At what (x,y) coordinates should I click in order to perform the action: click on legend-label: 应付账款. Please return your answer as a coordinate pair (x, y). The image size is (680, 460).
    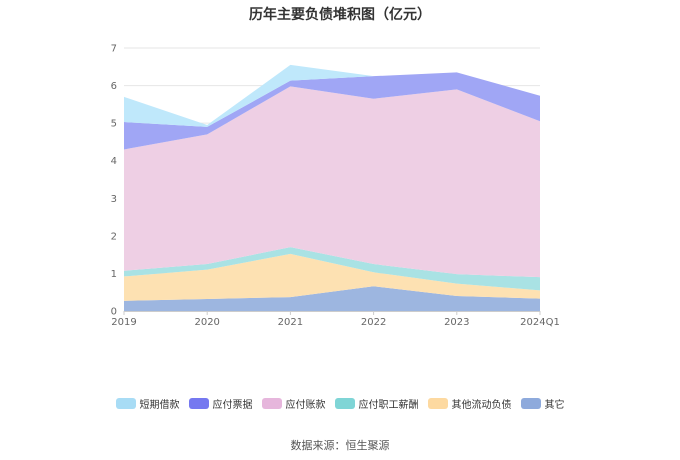
    Looking at the image, I should click on (305, 405).